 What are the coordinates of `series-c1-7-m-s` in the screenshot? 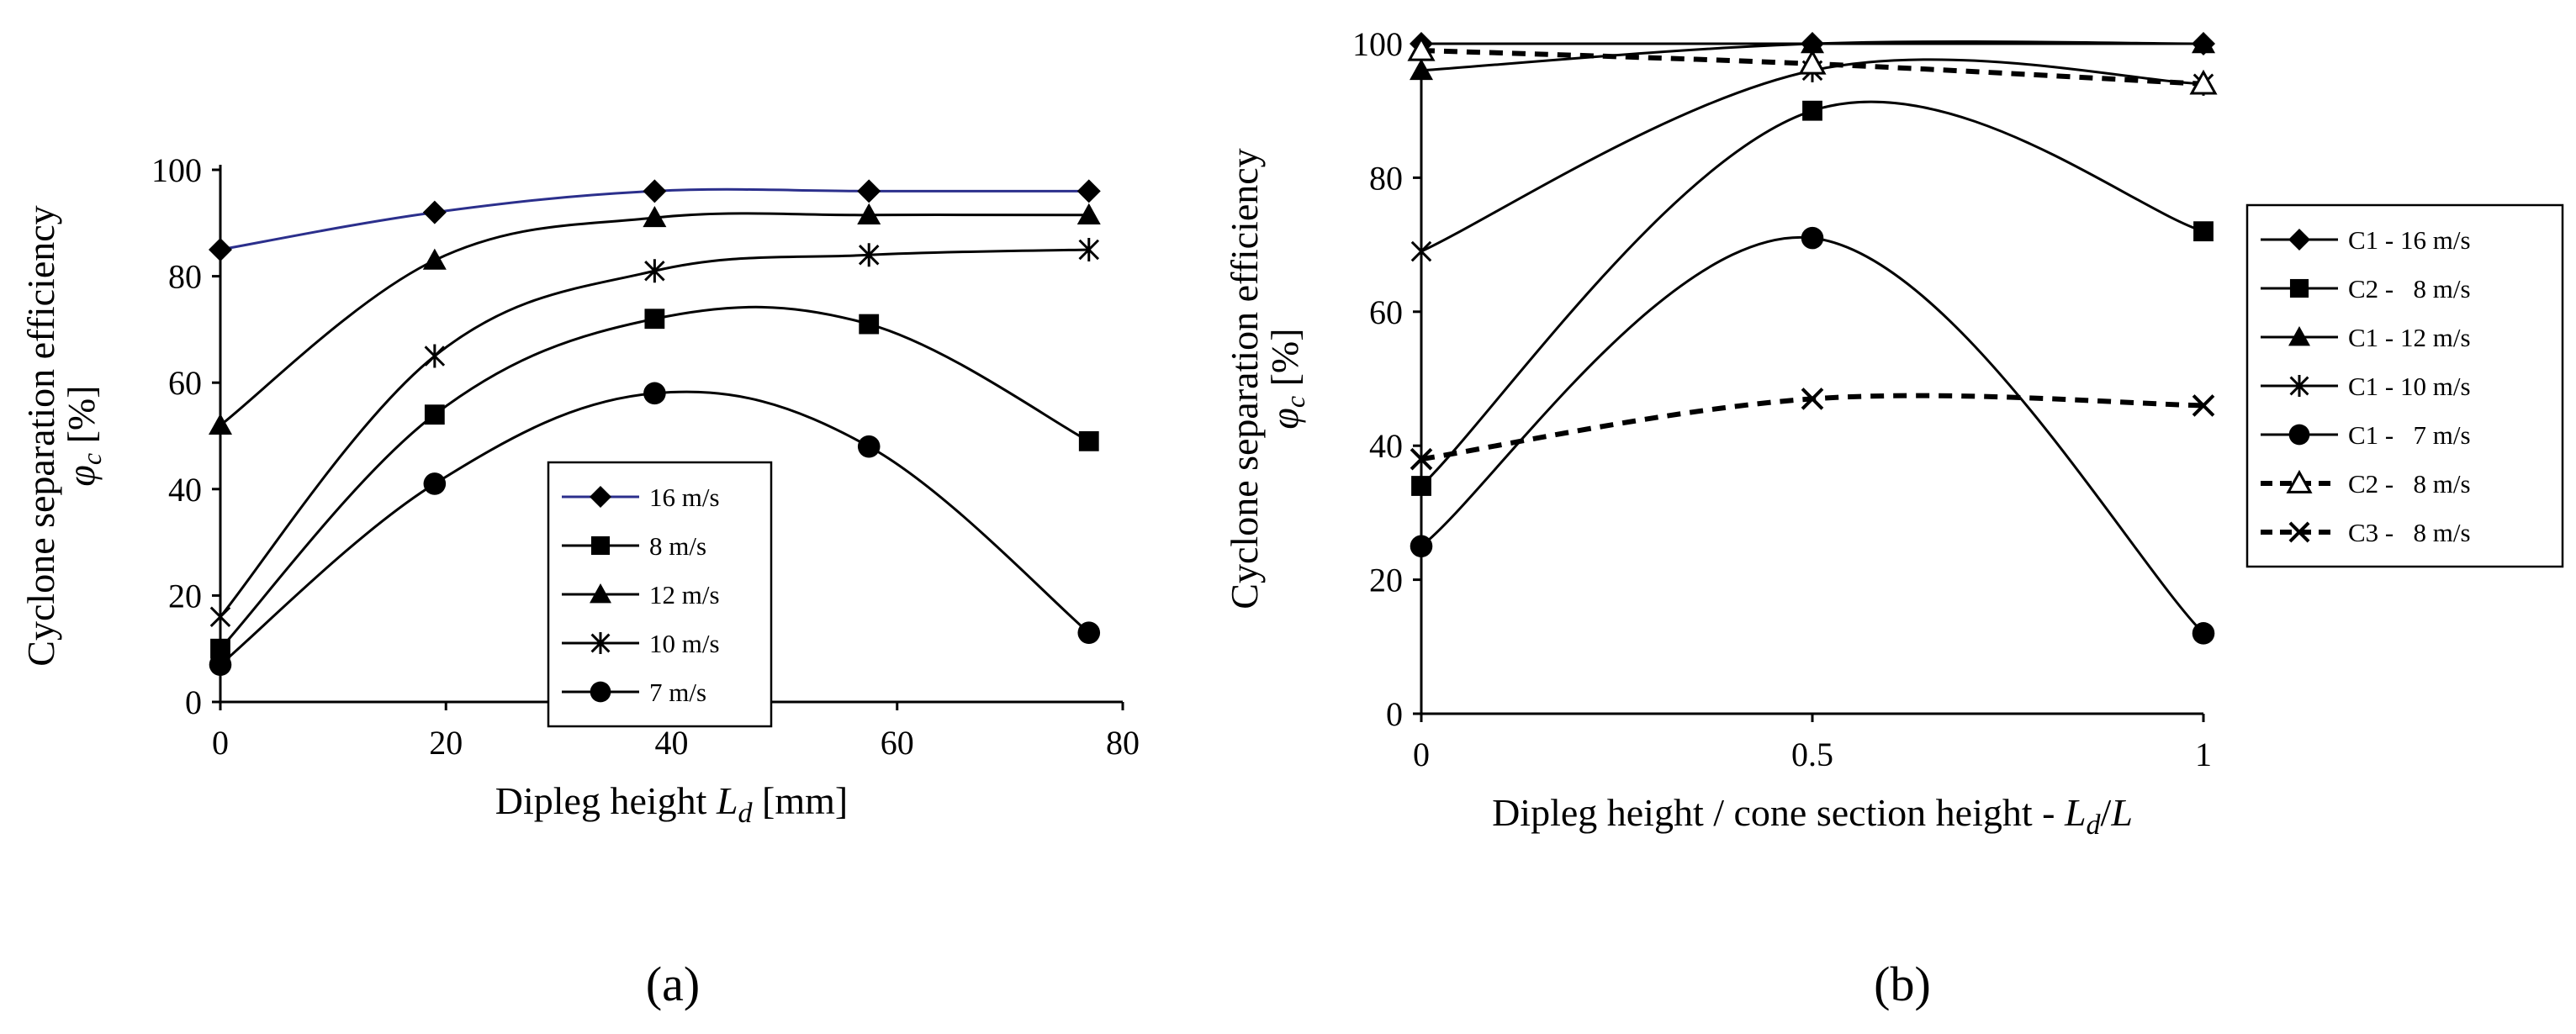 It's located at (1812, 436).